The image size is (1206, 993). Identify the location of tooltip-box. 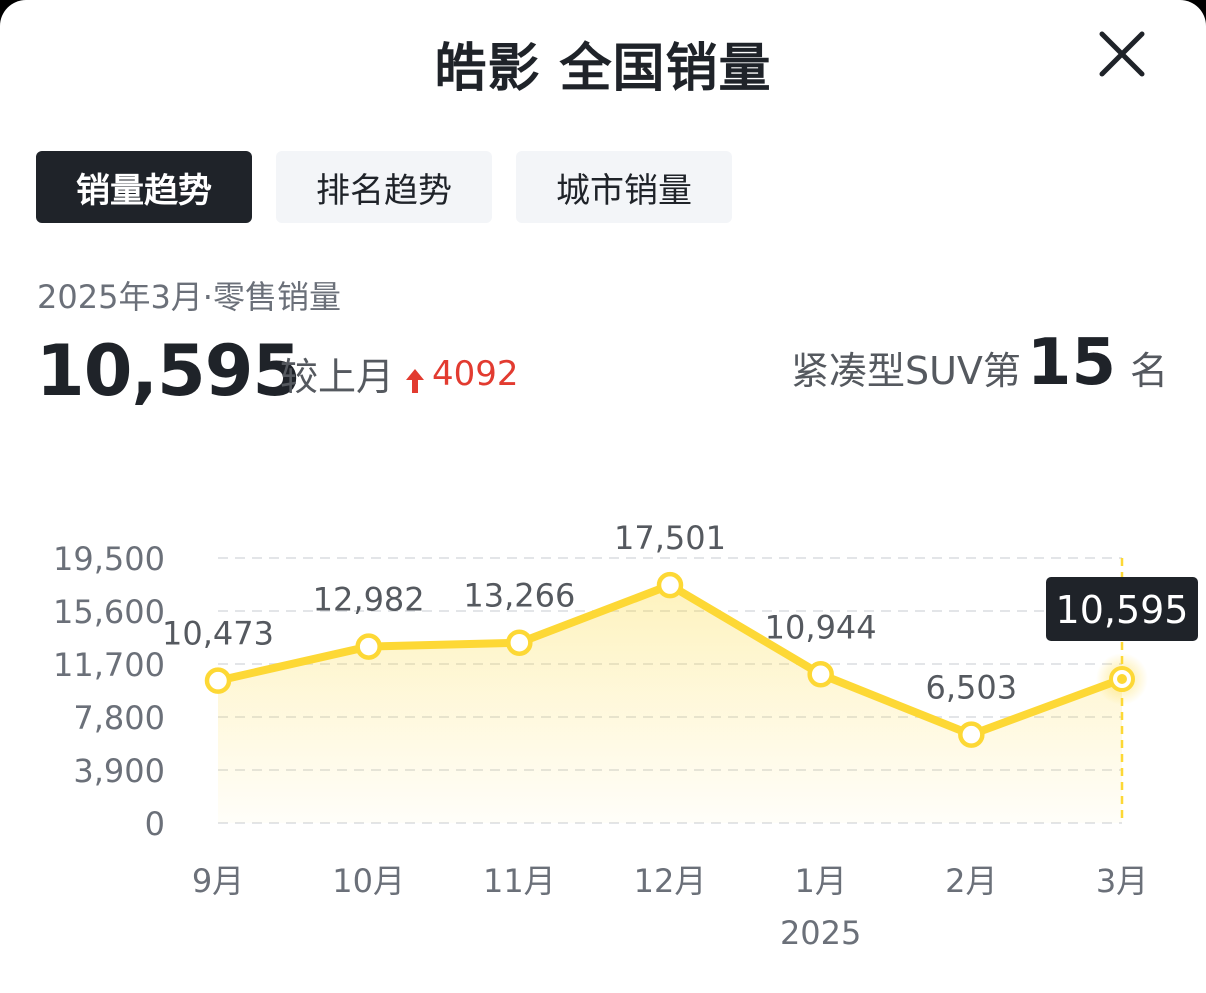
(1122, 609).